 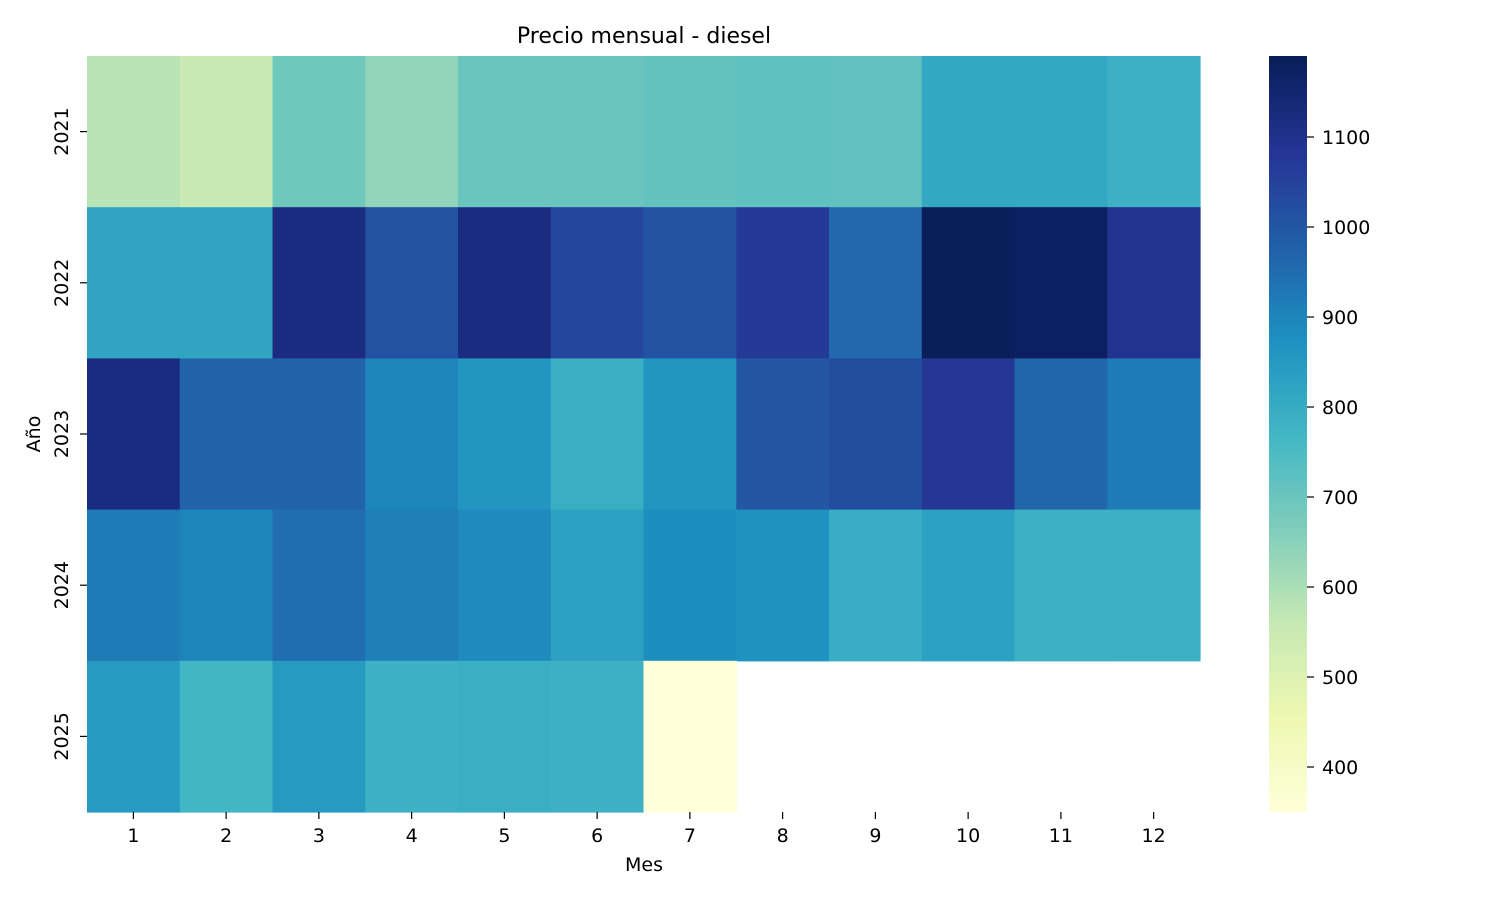 I want to click on colorbar, so click(x=1288, y=434).